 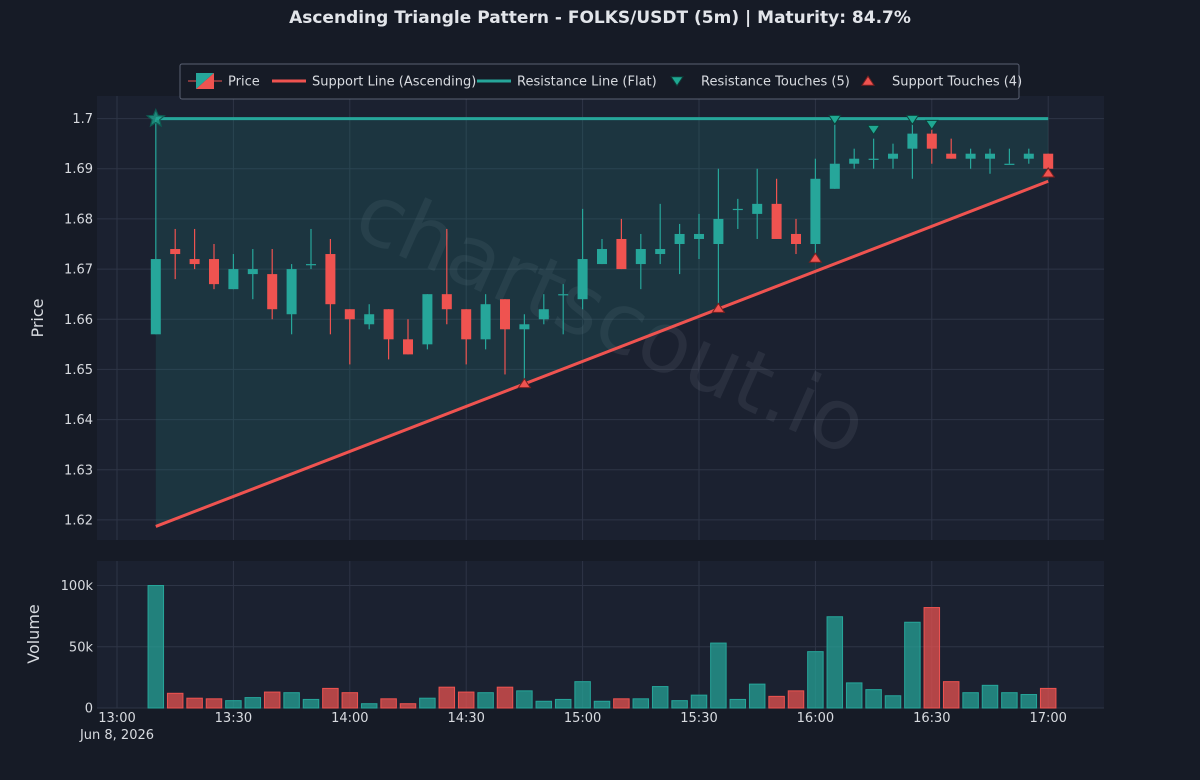 I want to click on x-tick-label: 17:00, so click(x=1047, y=718).